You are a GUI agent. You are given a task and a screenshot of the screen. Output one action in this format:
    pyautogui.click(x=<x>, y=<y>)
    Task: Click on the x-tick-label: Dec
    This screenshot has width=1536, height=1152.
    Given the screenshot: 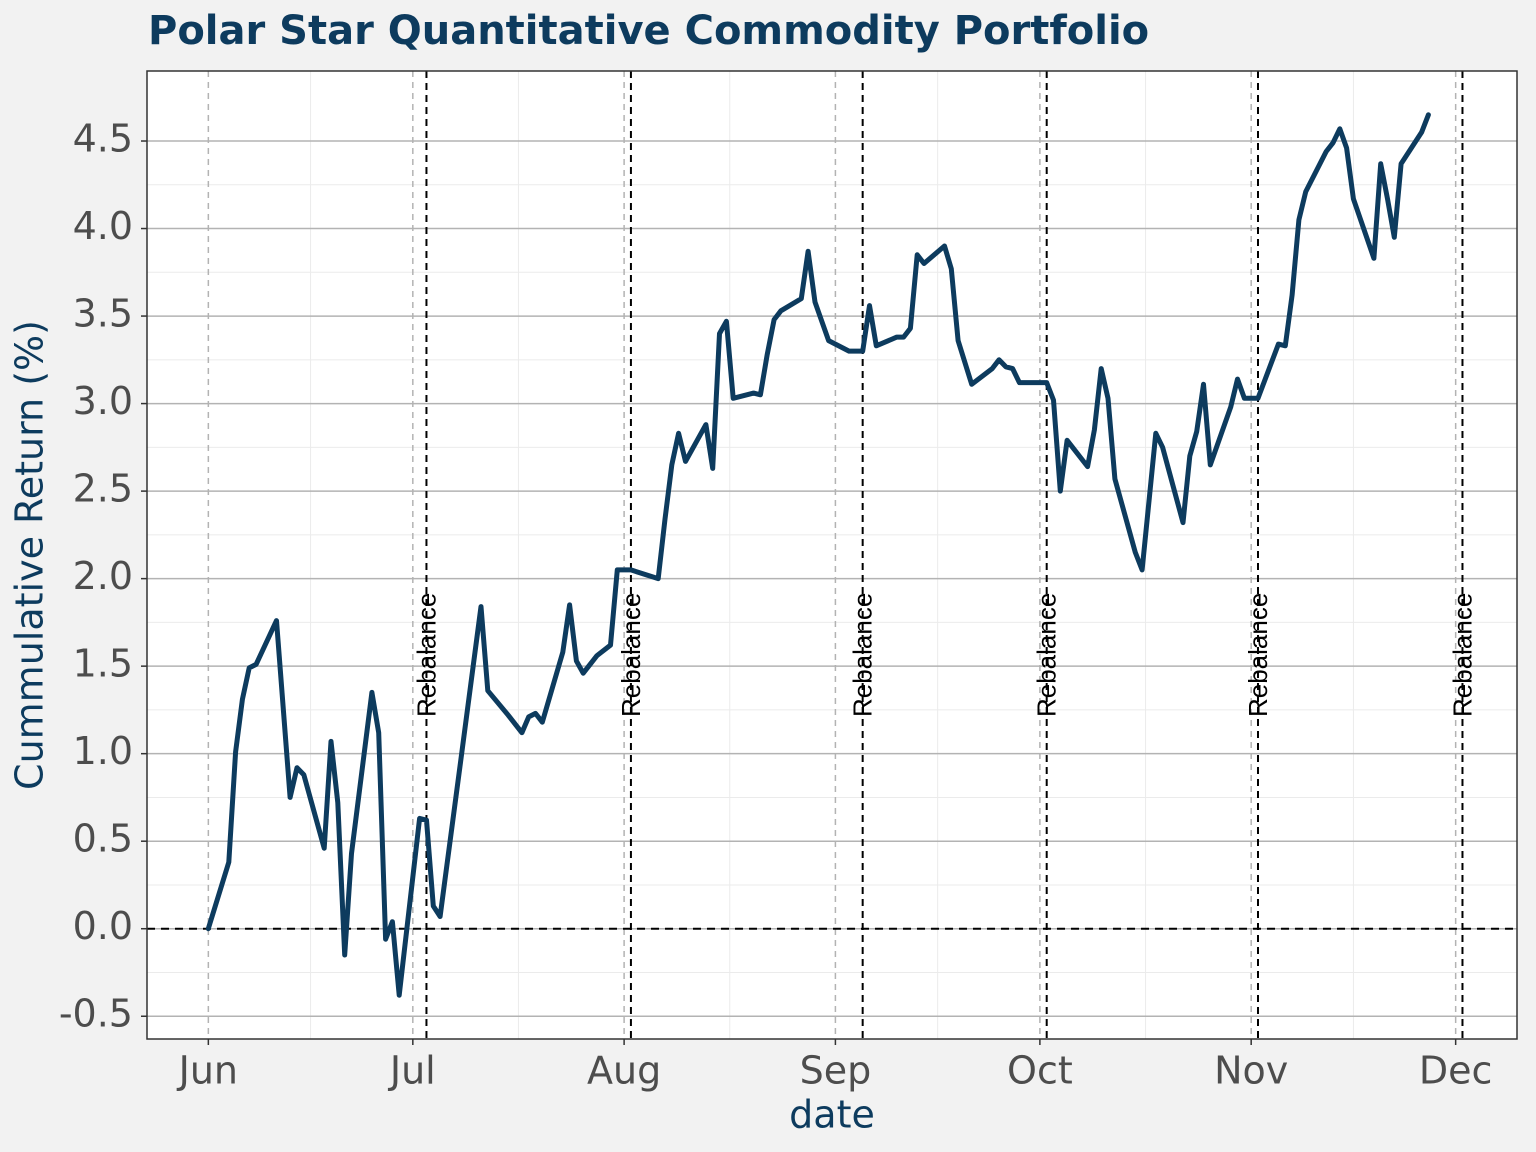 What is the action you would take?
    pyautogui.click(x=1456, y=1071)
    